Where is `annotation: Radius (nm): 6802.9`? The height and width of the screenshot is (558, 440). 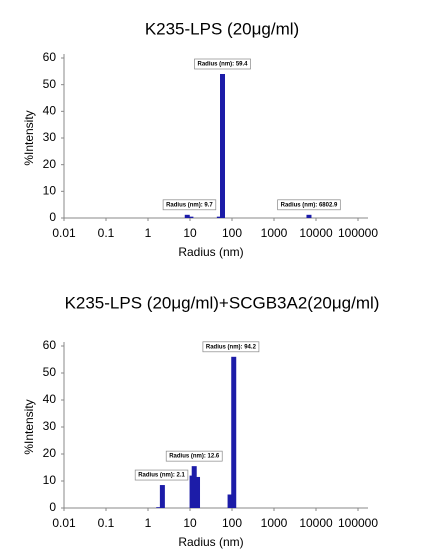
annotation: Radius (nm): 6802.9 is located at coordinates (309, 205).